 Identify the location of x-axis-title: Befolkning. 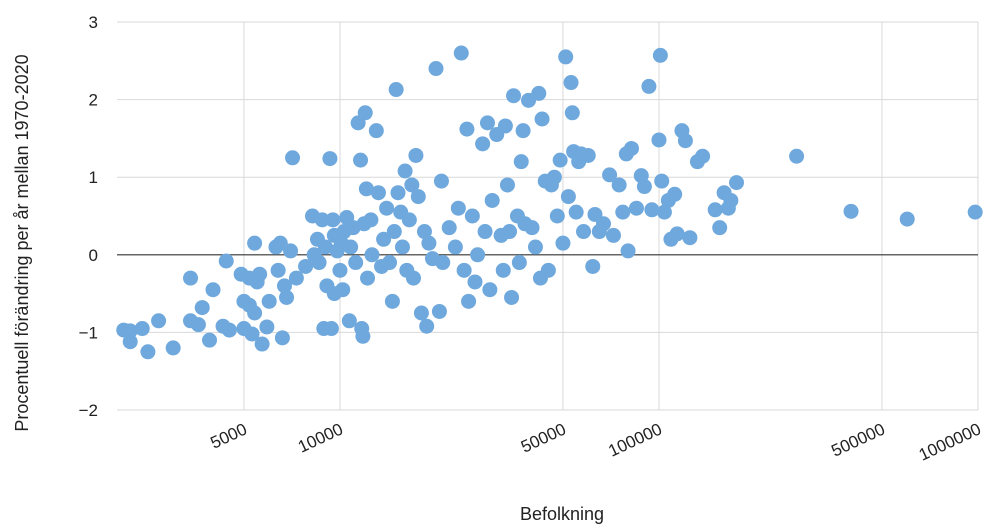
(562, 514).